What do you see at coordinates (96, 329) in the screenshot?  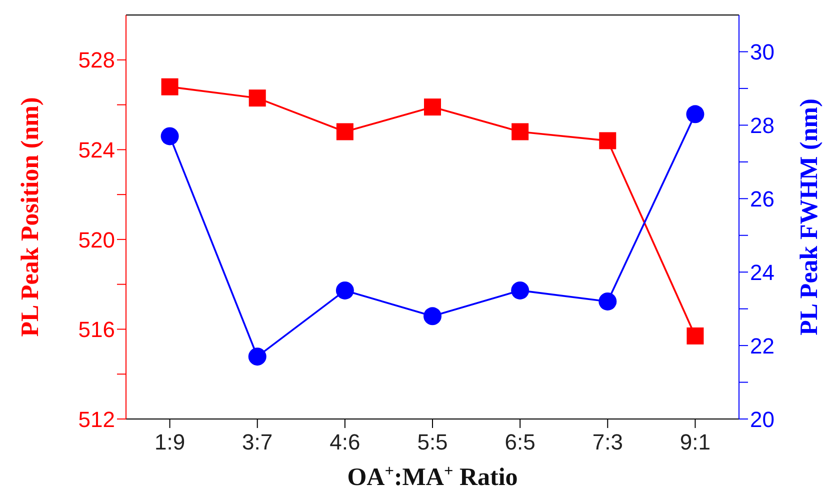 I see `y-tick-label: 516` at bounding box center [96, 329].